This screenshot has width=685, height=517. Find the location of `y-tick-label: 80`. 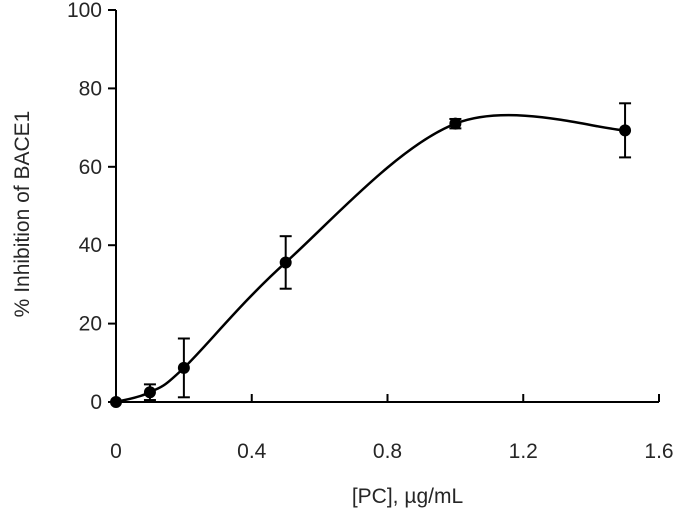

y-tick-label: 80 is located at coordinates (90, 88).